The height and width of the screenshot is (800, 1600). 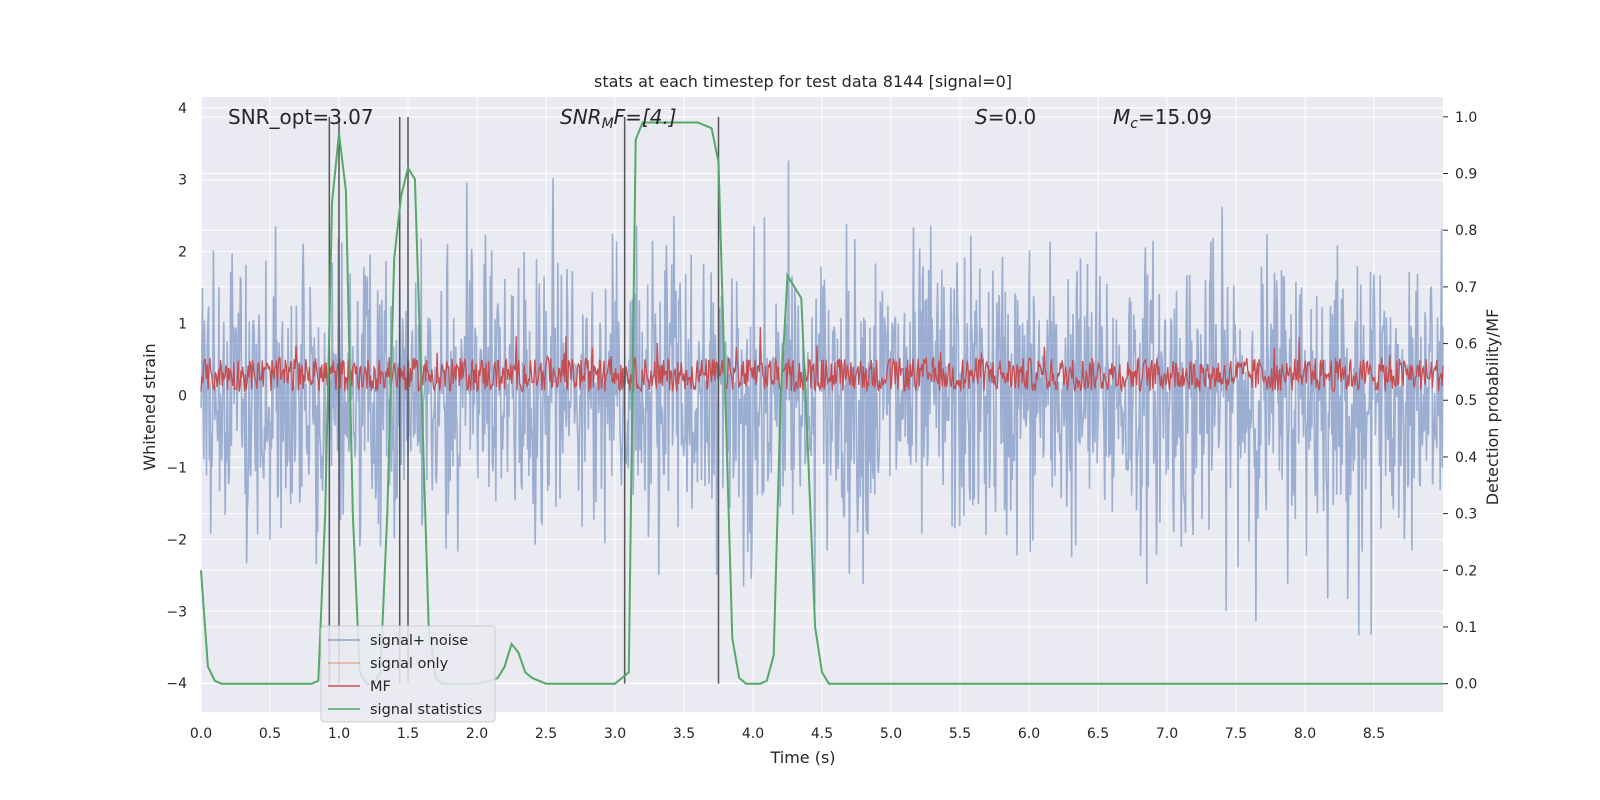 What do you see at coordinates (182, 397) in the screenshot?
I see `y-left-tick-label: 0` at bounding box center [182, 397].